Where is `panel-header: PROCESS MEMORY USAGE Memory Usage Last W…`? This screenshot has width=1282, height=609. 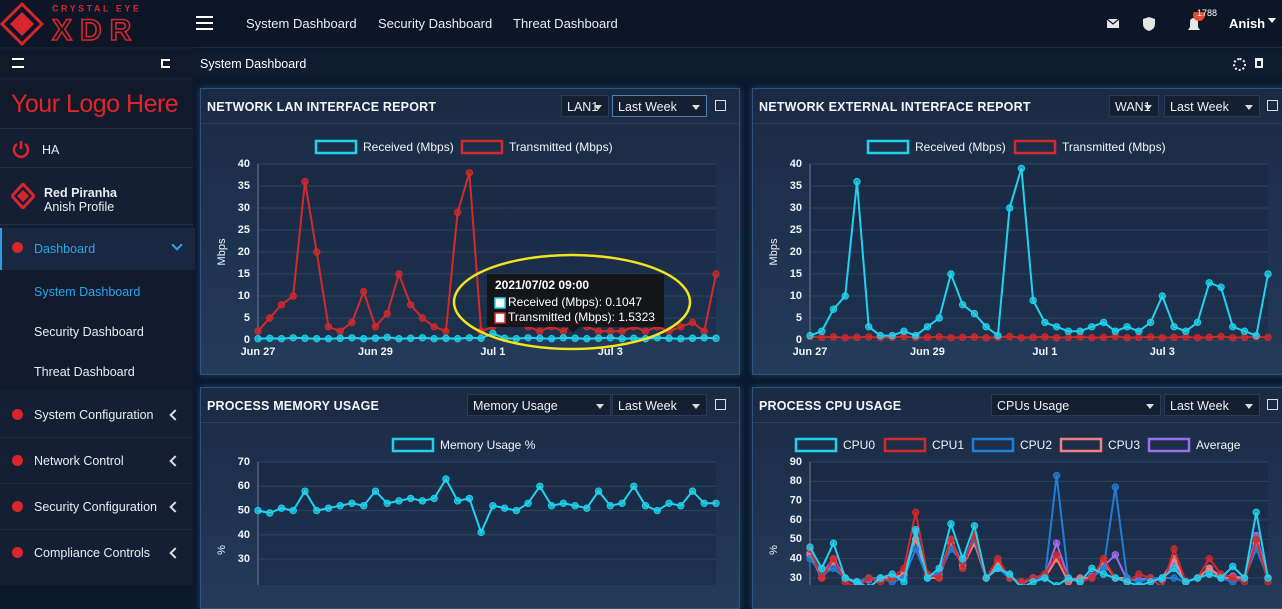
panel-header: PROCESS MEMORY USAGE Memory Usage Last W… is located at coordinates (470, 405).